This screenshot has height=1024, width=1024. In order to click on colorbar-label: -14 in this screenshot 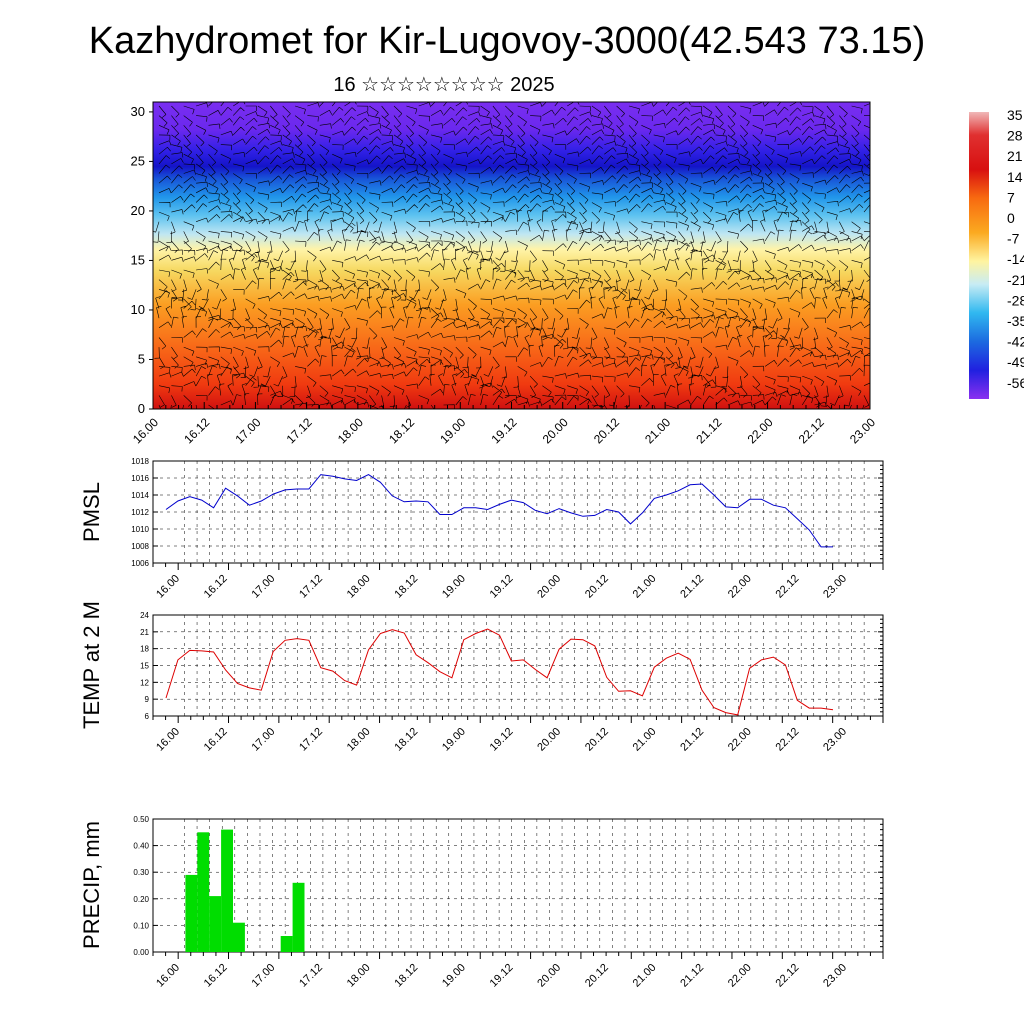, I will do `click(1015, 259)`.